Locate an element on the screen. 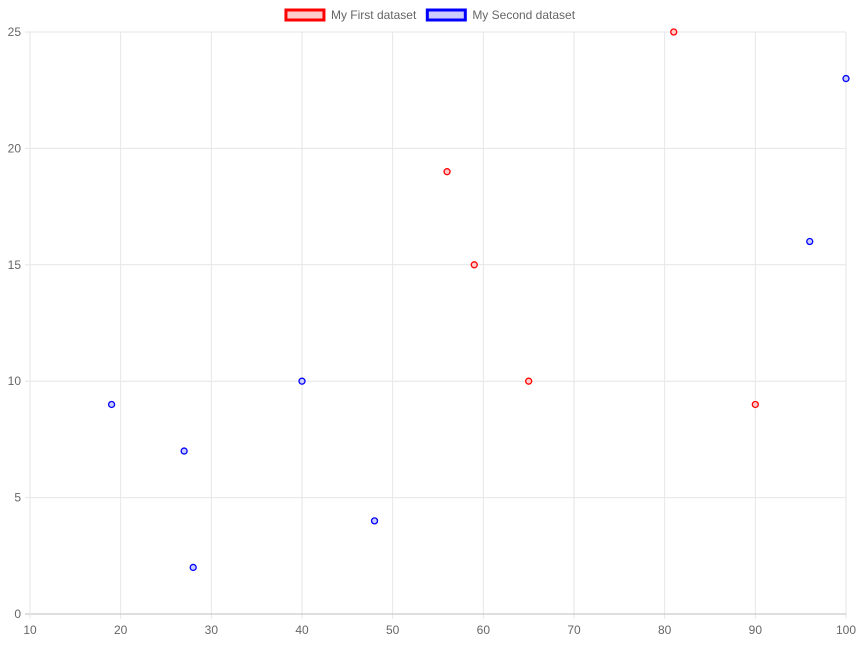 This screenshot has width=860, height=650. legend-label: My Second dataset is located at coordinates (523, 15).